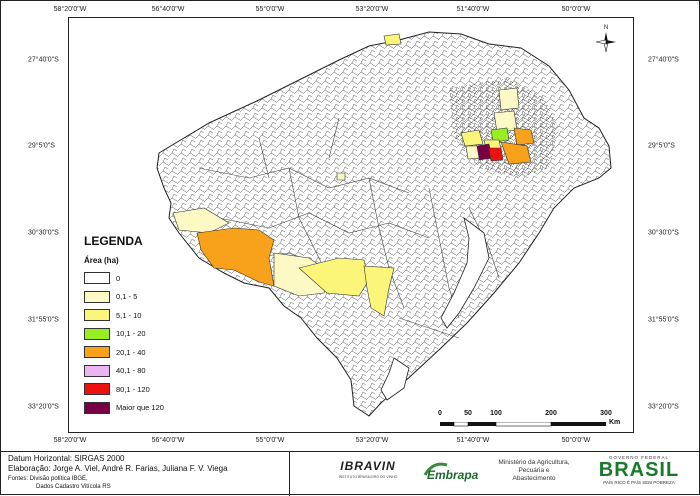 This screenshot has height=496, width=700. I want to click on muni-pale-mid, so click(341, 176).